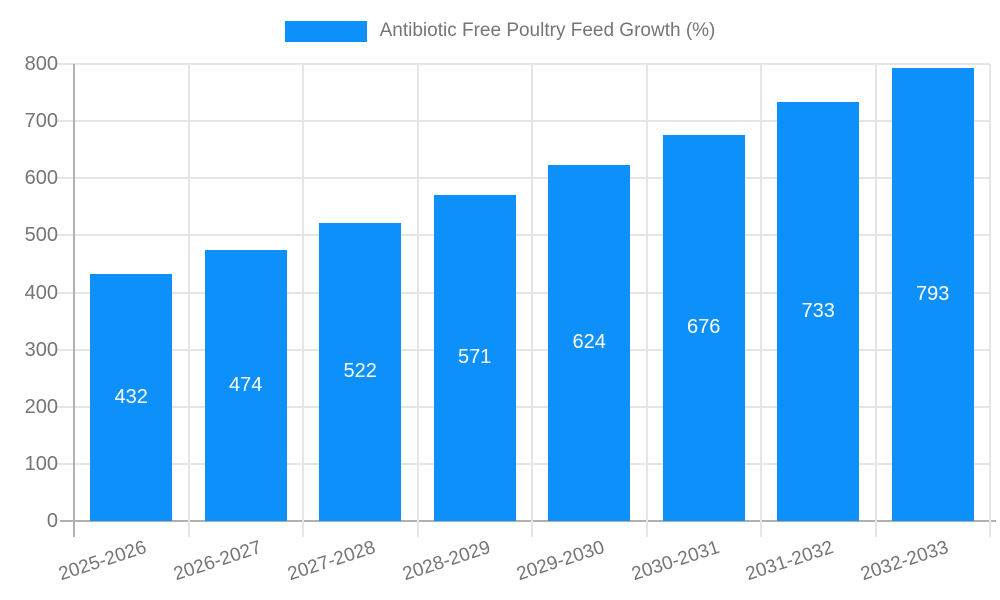 The width and height of the screenshot is (1000, 600). Describe the element at coordinates (528, 521) in the screenshot. I see `x-axis-line` at that location.